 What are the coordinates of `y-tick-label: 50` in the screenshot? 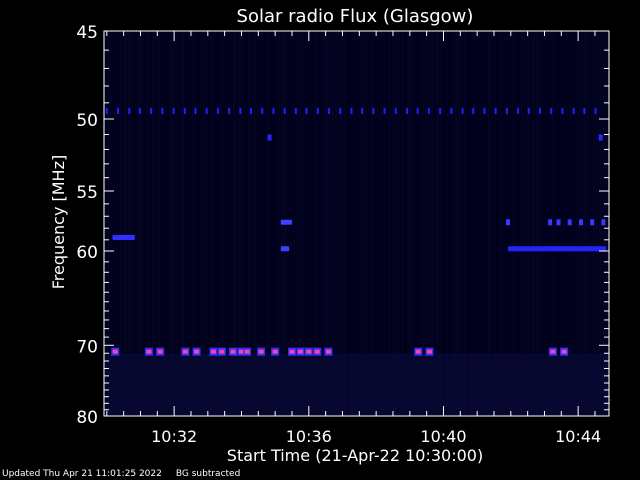 It's located at (87, 121).